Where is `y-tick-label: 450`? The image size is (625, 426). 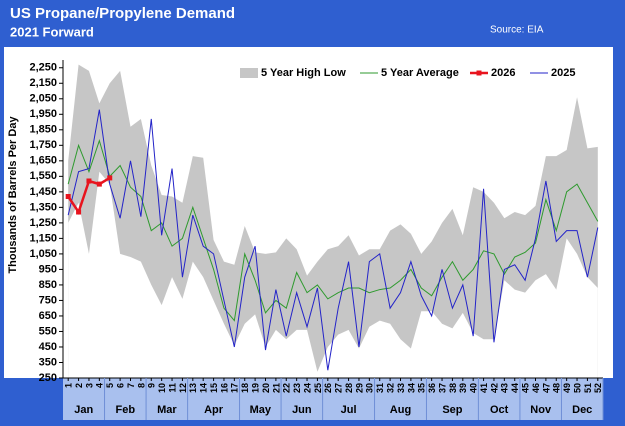 y-tick-label: 450 is located at coordinates (48, 347).